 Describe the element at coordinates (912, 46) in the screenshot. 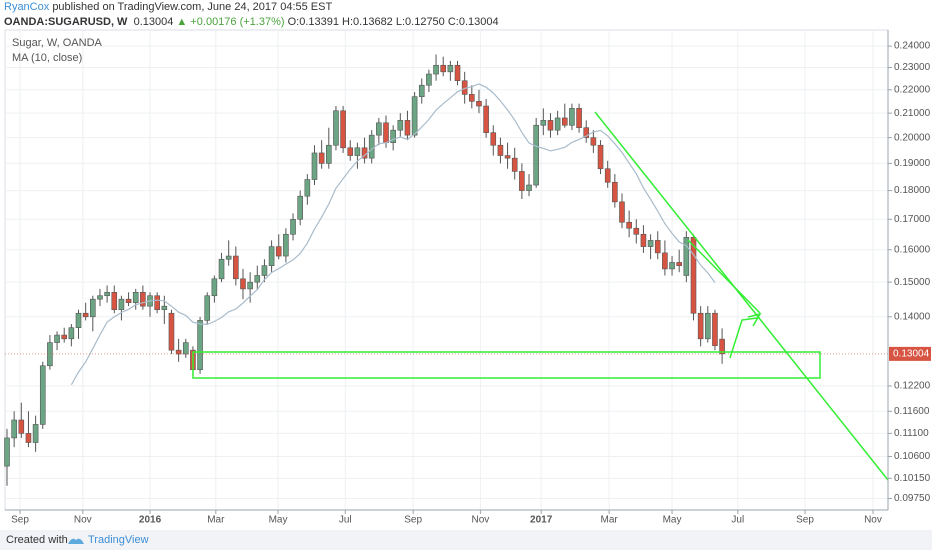

I see `y-tick-label: 0.24000` at that location.